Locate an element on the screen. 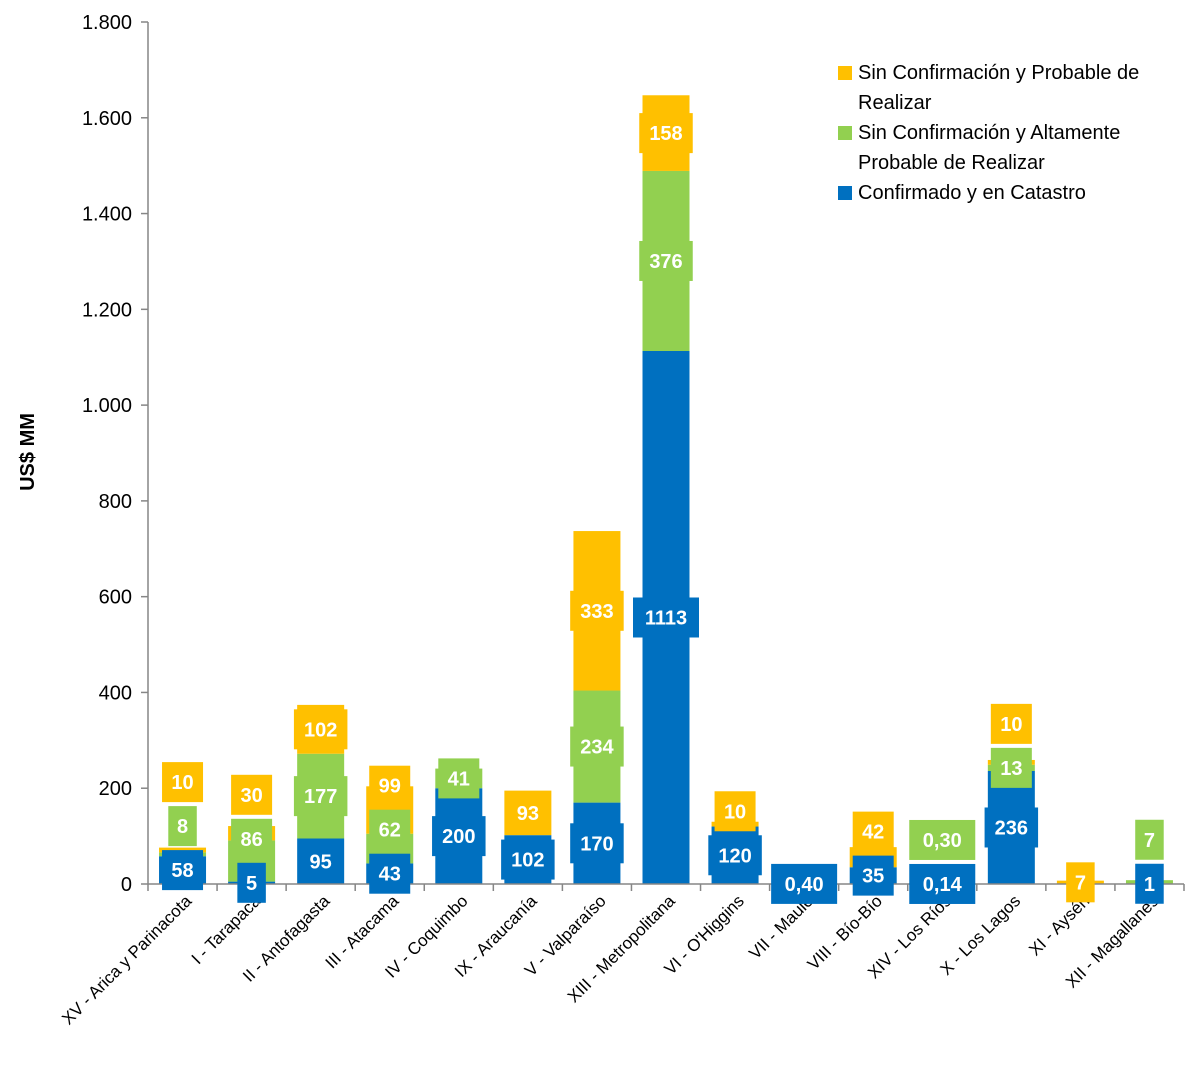 The width and height of the screenshot is (1190, 1070). data-label: 0,40 is located at coordinates (804, 885).